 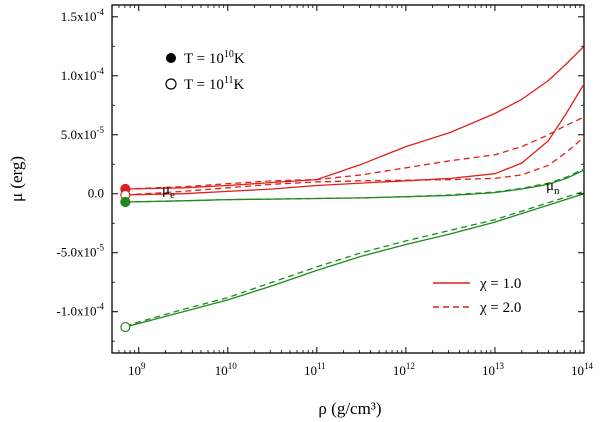 What do you see at coordinates (204, 59) in the screenshot?
I see `legend-T-1-prefix: T = 10` at bounding box center [204, 59].